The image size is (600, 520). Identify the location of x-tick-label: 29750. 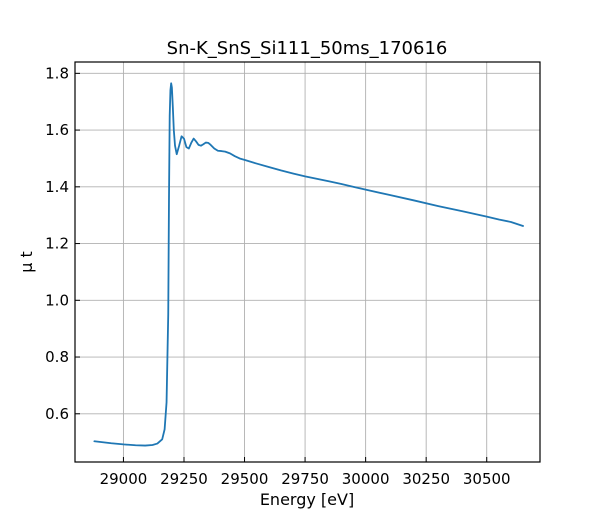
(305, 479).